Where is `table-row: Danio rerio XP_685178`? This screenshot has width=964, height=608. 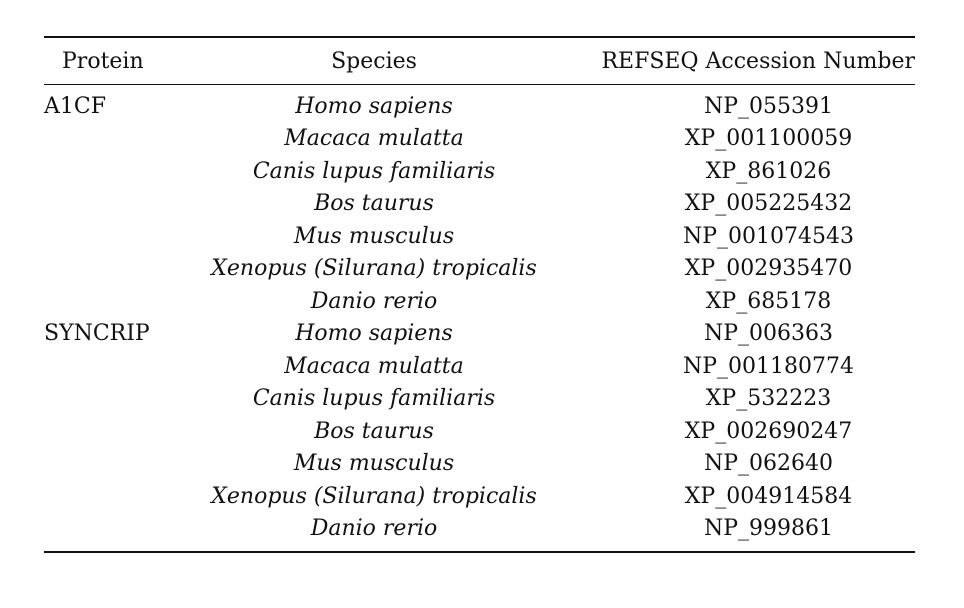 table-row: Danio rerio XP_685178 is located at coordinates (479, 302).